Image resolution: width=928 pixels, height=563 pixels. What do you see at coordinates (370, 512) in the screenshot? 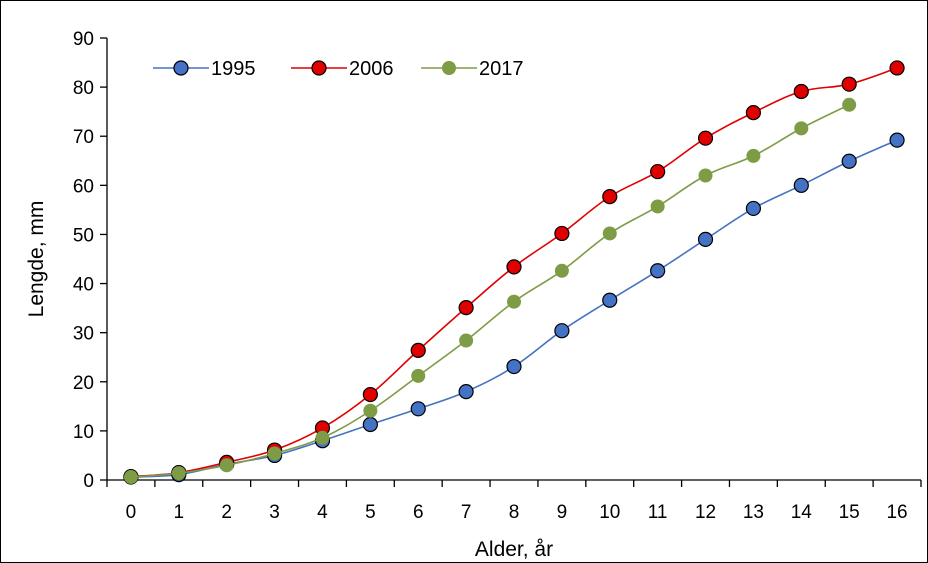
I see `x-tick-label: 5` at bounding box center [370, 512].